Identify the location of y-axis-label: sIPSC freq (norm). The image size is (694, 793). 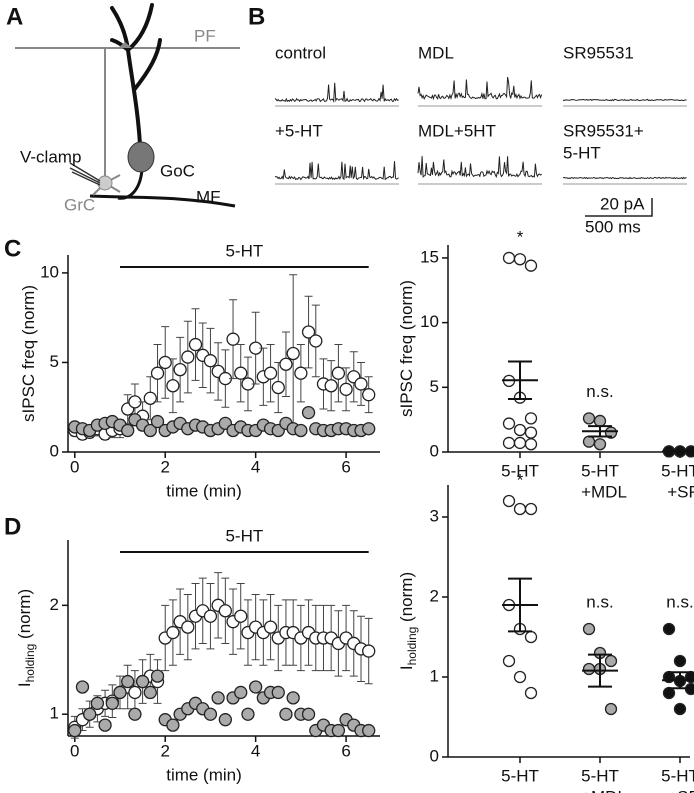
(28, 353).